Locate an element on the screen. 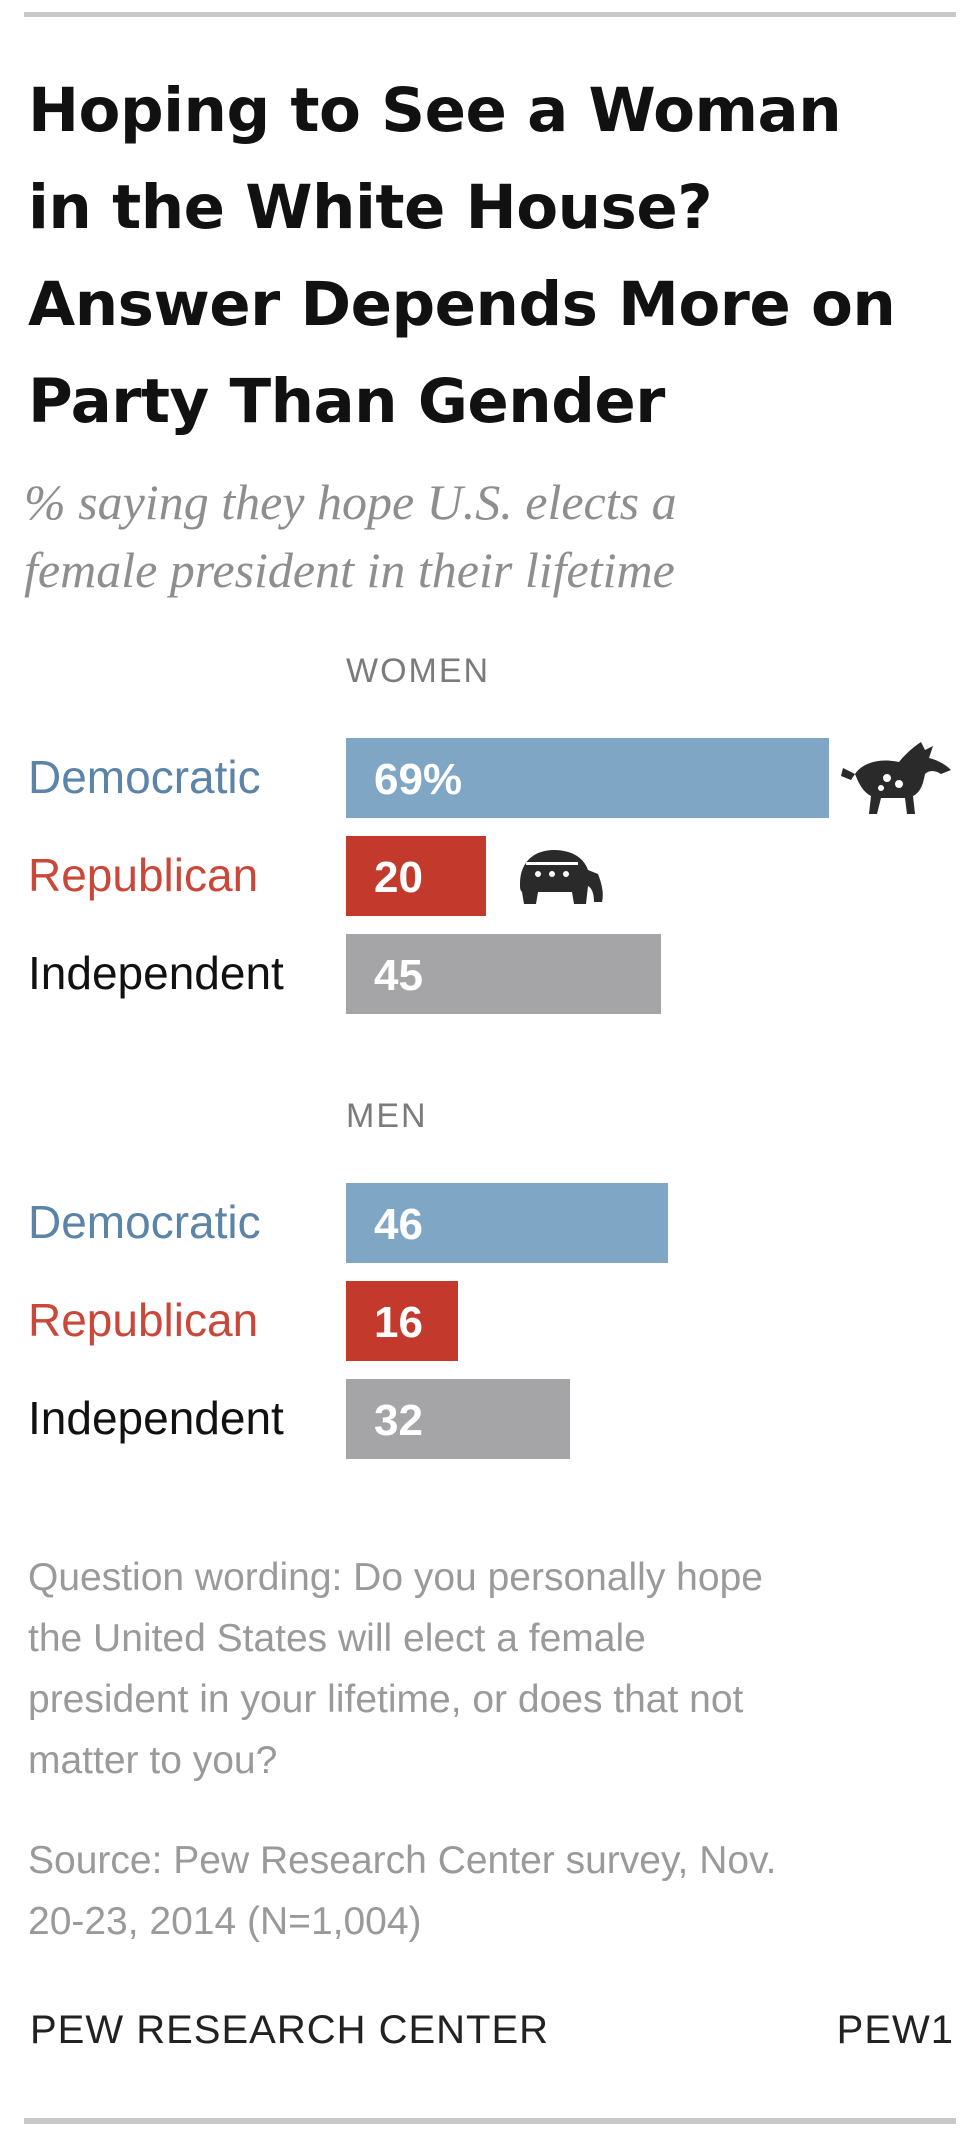 This screenshot has height=2129, width=980. note-line: Question wording: Do you personally hope is located at coordinates (395, 1577).